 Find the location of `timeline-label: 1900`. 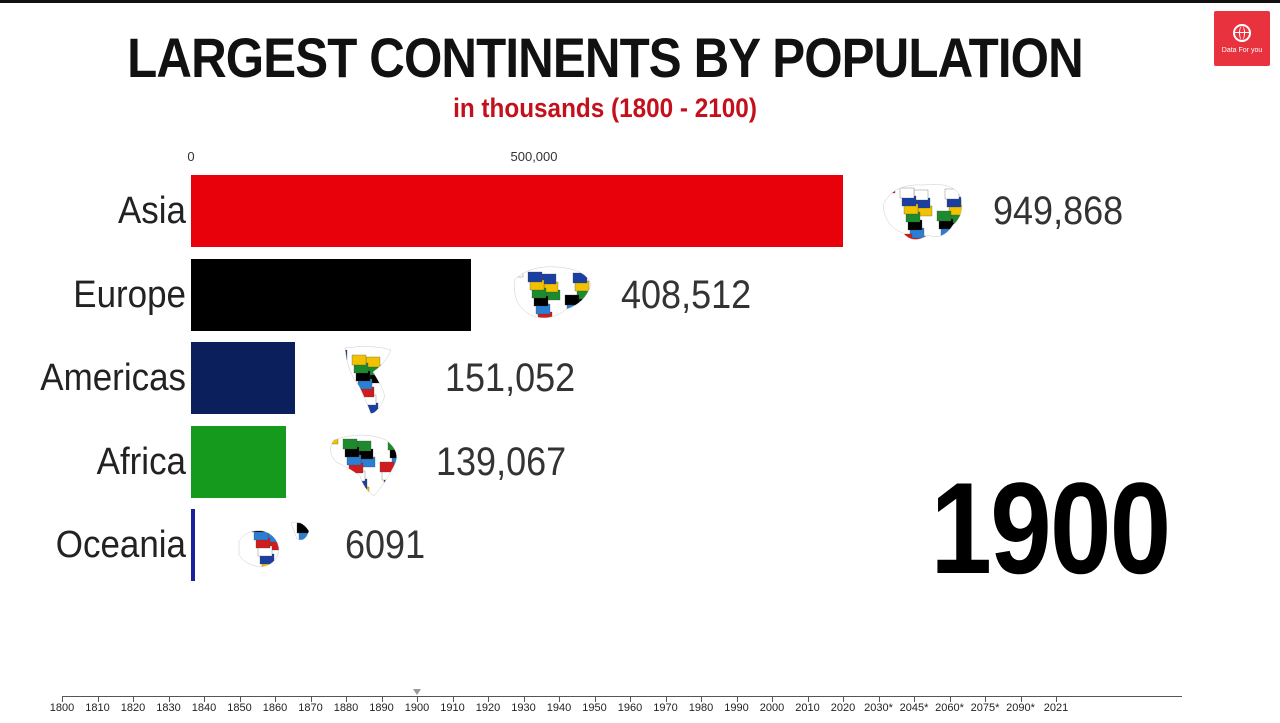

timeline-label: 1900 is located at coordinates (417, 708).